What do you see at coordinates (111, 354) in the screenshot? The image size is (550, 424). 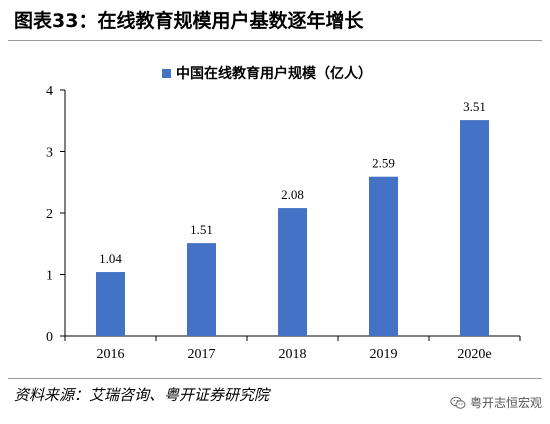 I see `x-tick-label: 2016` at bounding box center [111, 354].